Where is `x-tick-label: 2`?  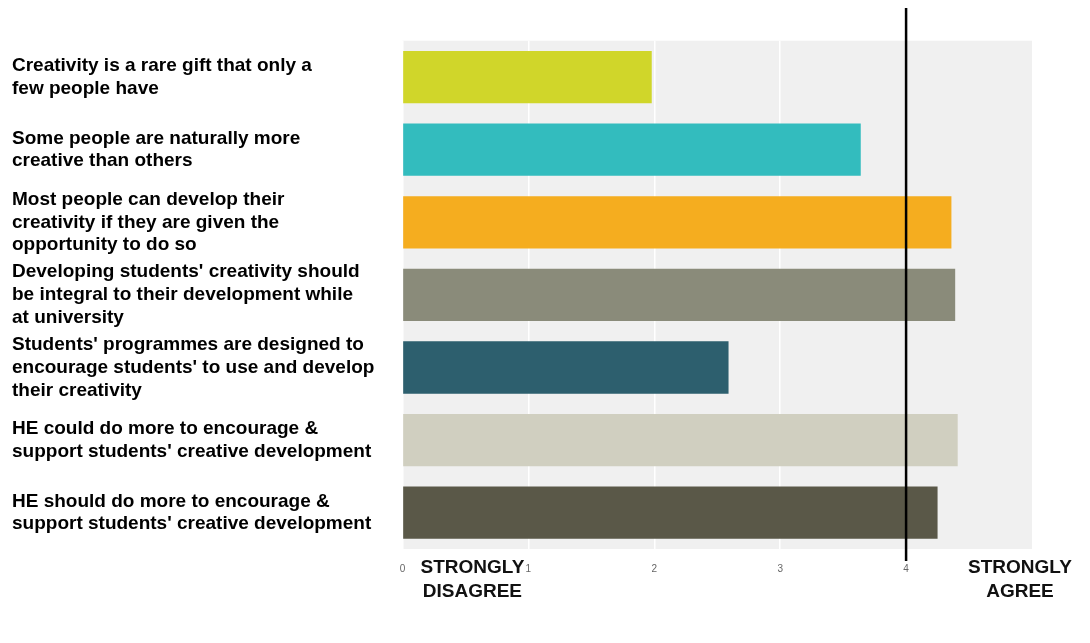
x-tick-label: 2 is located at coordinates (654, 568).